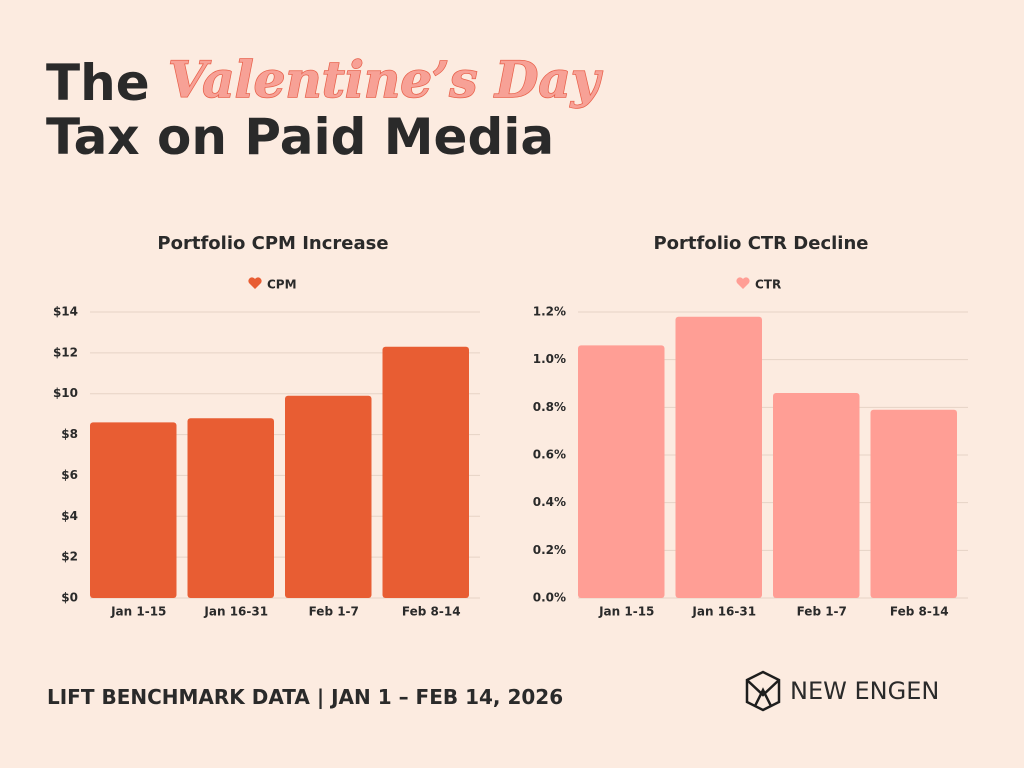 The image size is (1024, 768). I want to click on y-tick-label: 0.0%, so click(549, 598).